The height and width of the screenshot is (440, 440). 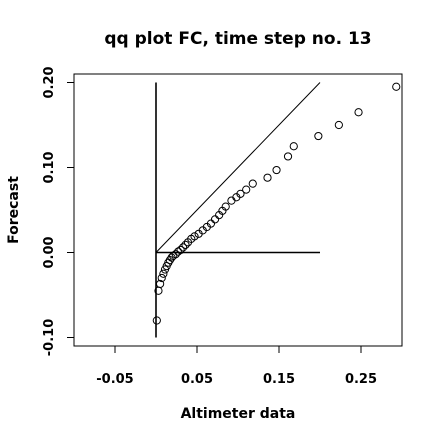 I want to click on y-tick-label: 0.10, so click(x=49, y=167).